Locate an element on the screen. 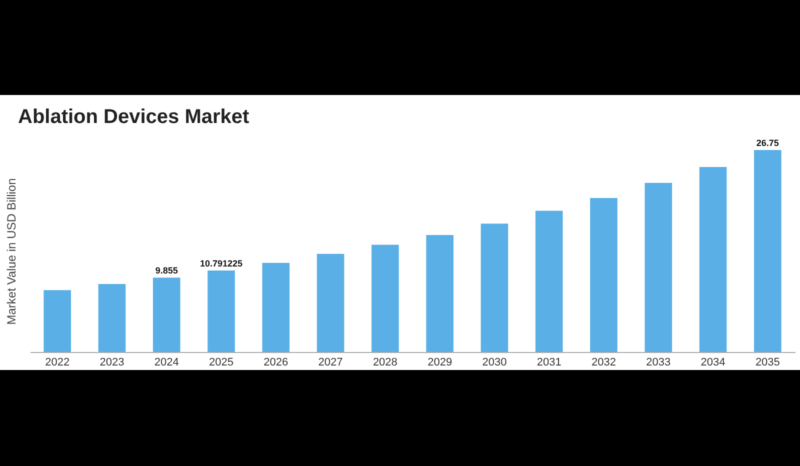 Image resolution: width=800 pixels, height=466 pixels. x-tick-label: 2026 is located at coordinates (276, 362).